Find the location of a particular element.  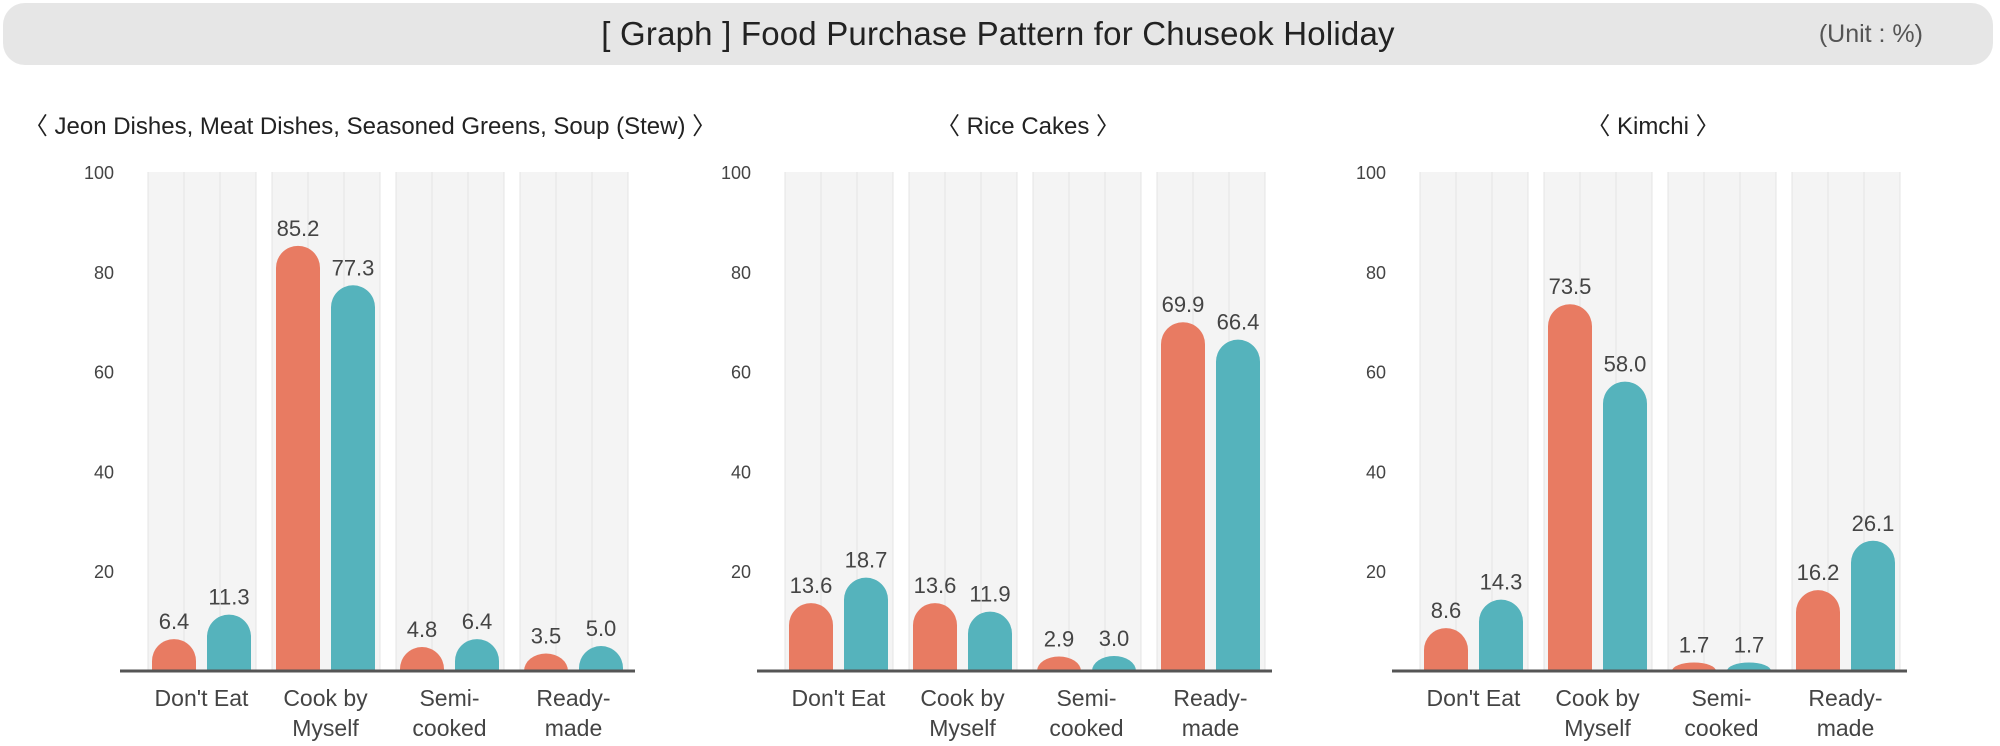

unit-label: (Unit : %) is located at coordinates (1870, 34).